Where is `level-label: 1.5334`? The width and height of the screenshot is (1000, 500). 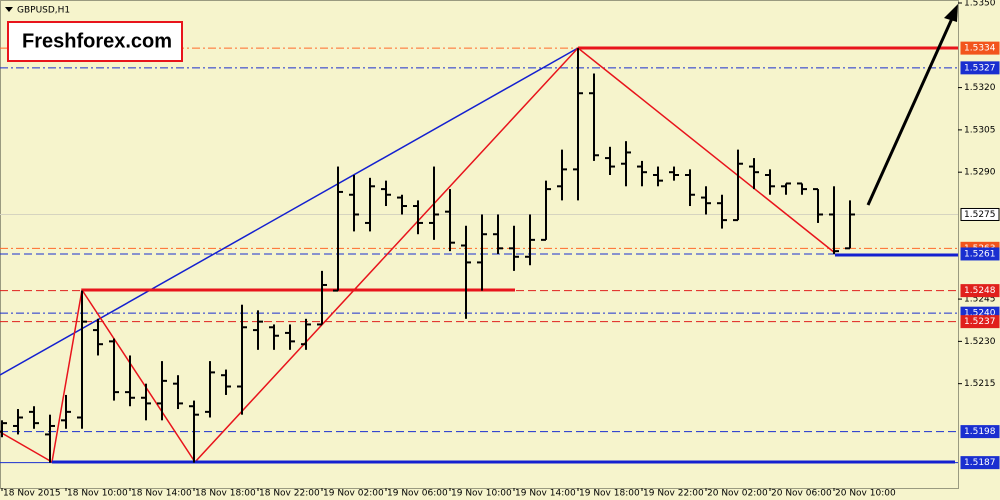 level-label: 1.5334 is located at coordinates (980, 49).